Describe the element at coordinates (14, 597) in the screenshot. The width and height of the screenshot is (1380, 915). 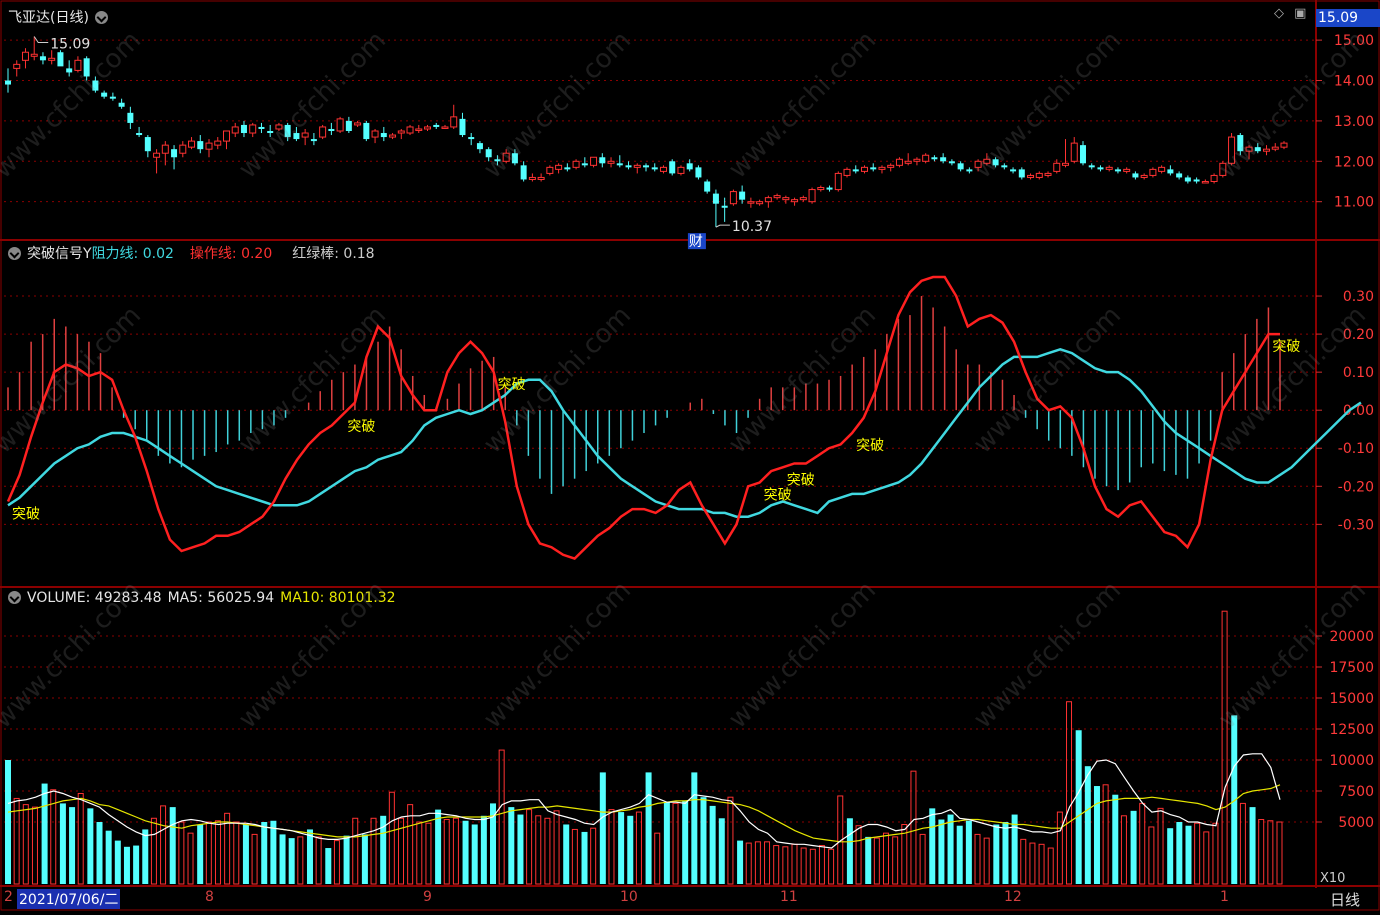
I see `volume-menu-icon` at that location.